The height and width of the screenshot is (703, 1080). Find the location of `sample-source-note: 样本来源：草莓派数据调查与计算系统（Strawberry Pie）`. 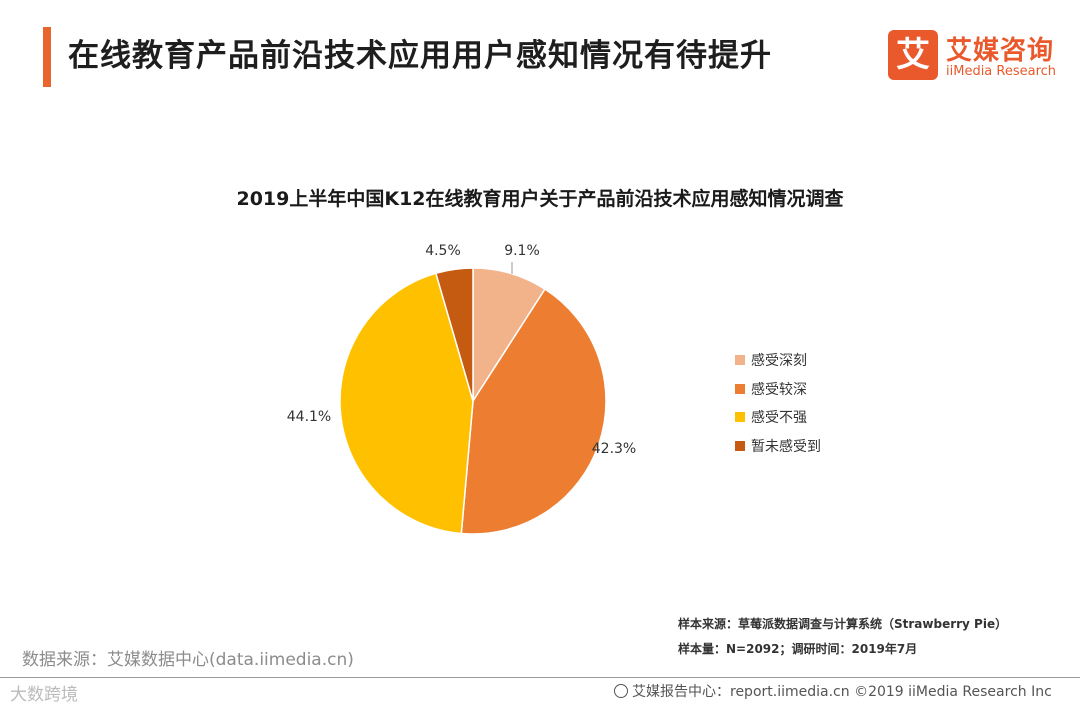

sample-source-note: 样本来源：草莓派数据调查与计算系统（Strawberry Pie） is located at coordinates (843, 624).